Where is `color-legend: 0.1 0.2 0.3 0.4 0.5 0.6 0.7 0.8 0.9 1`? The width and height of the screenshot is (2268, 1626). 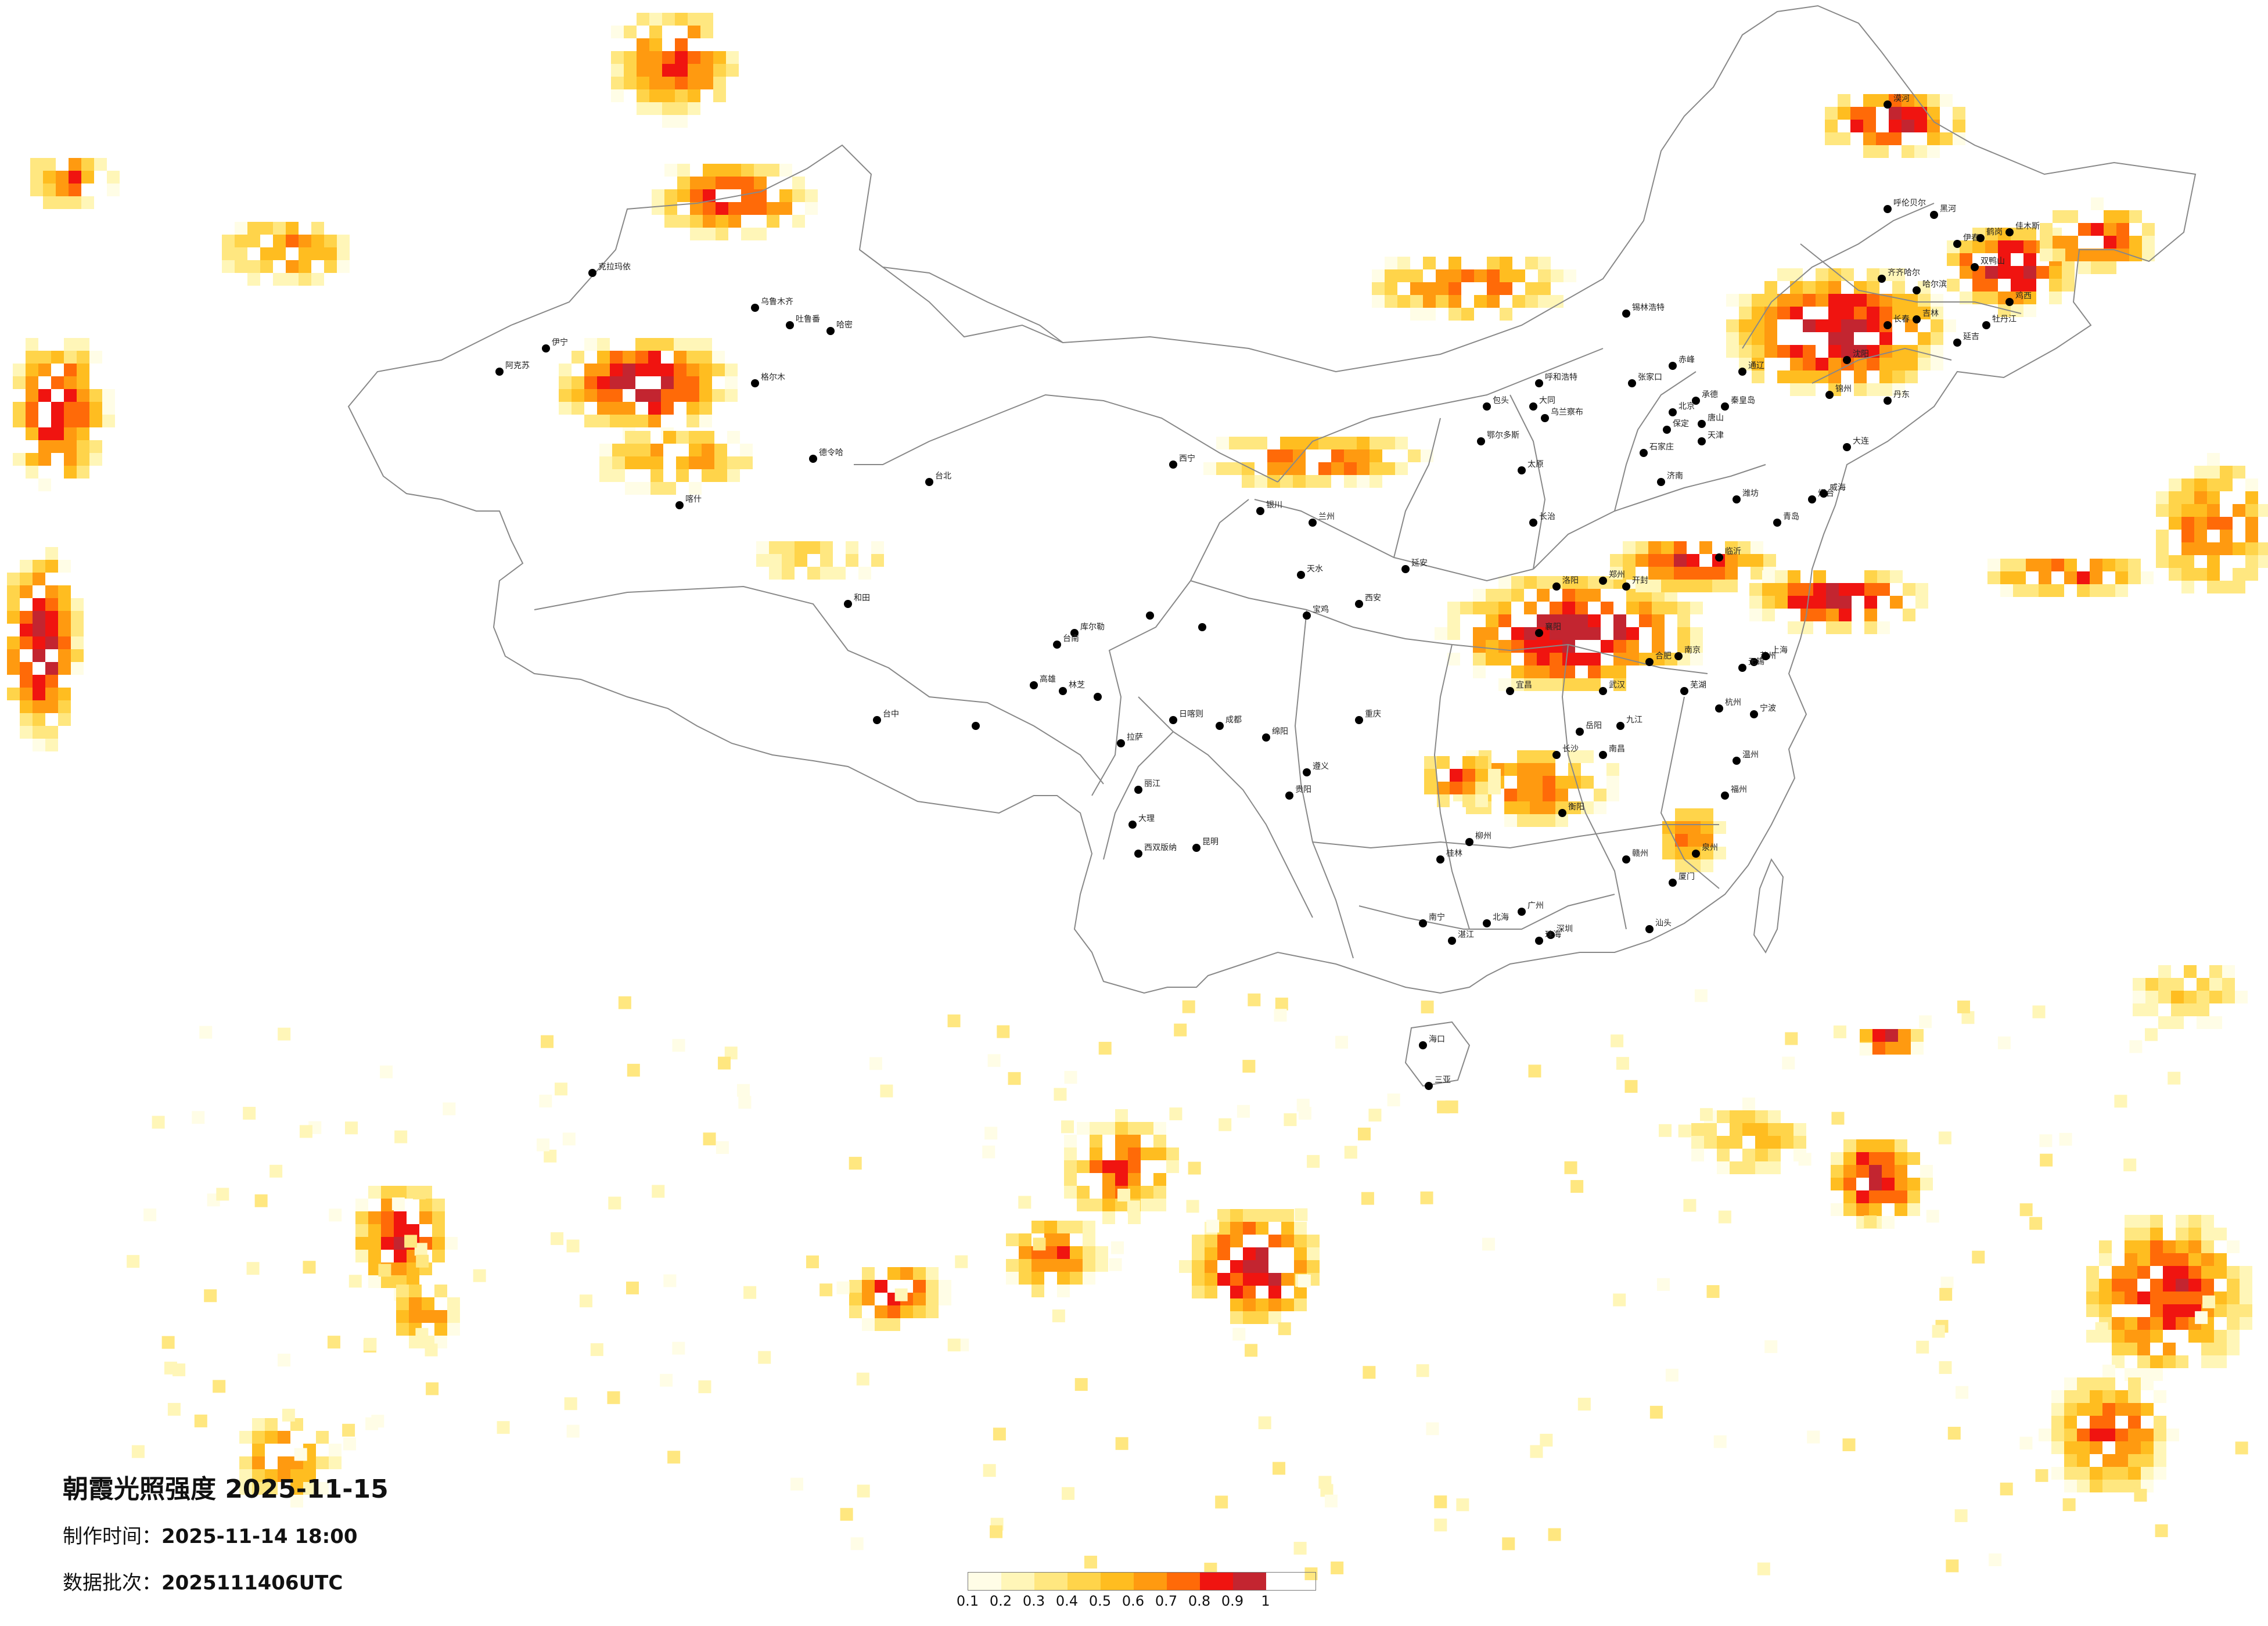 color-legend: 0.1 0.2 0.3 0.4 0.5 0.6 0.7 0.8 0.9 1 is located at coordinates (1136, 1590).